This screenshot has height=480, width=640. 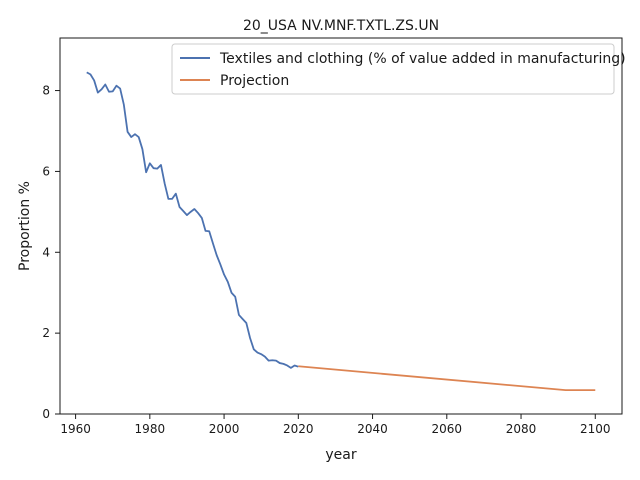 I want to click on x-tick-label: 2060, so click(x=447, y=429).